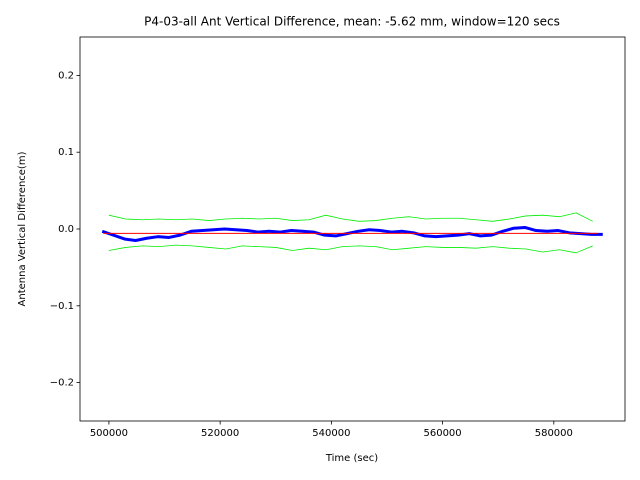  I want to click on x-tick-label: 560000, so click(442, 433).